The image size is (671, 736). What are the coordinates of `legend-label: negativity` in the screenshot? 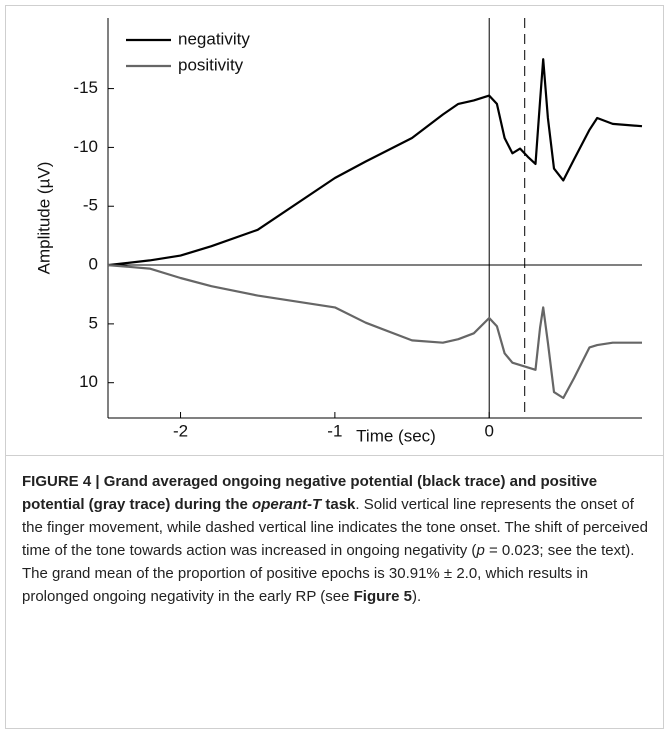 It's located at (214, 38).